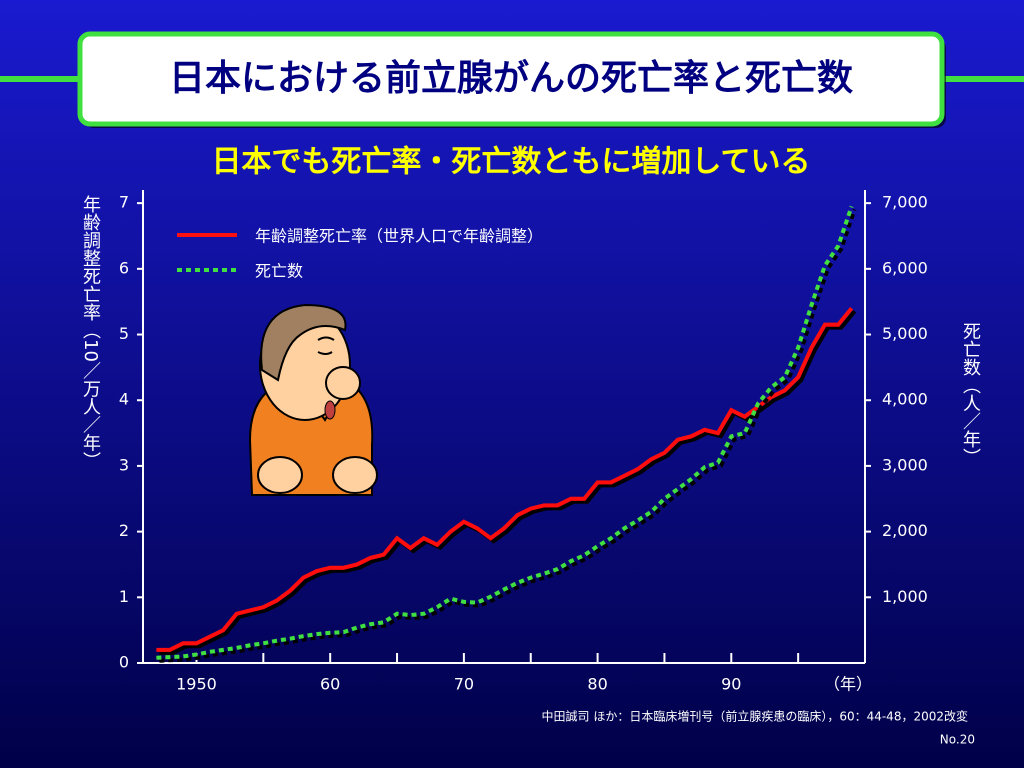 Image resolution: width=1024 pixels, height=768 pixels. What do you see at coordinates (279, 271) in the screenshot?
I see `legend-label: 死亡数` at bounding box center [279, 271].